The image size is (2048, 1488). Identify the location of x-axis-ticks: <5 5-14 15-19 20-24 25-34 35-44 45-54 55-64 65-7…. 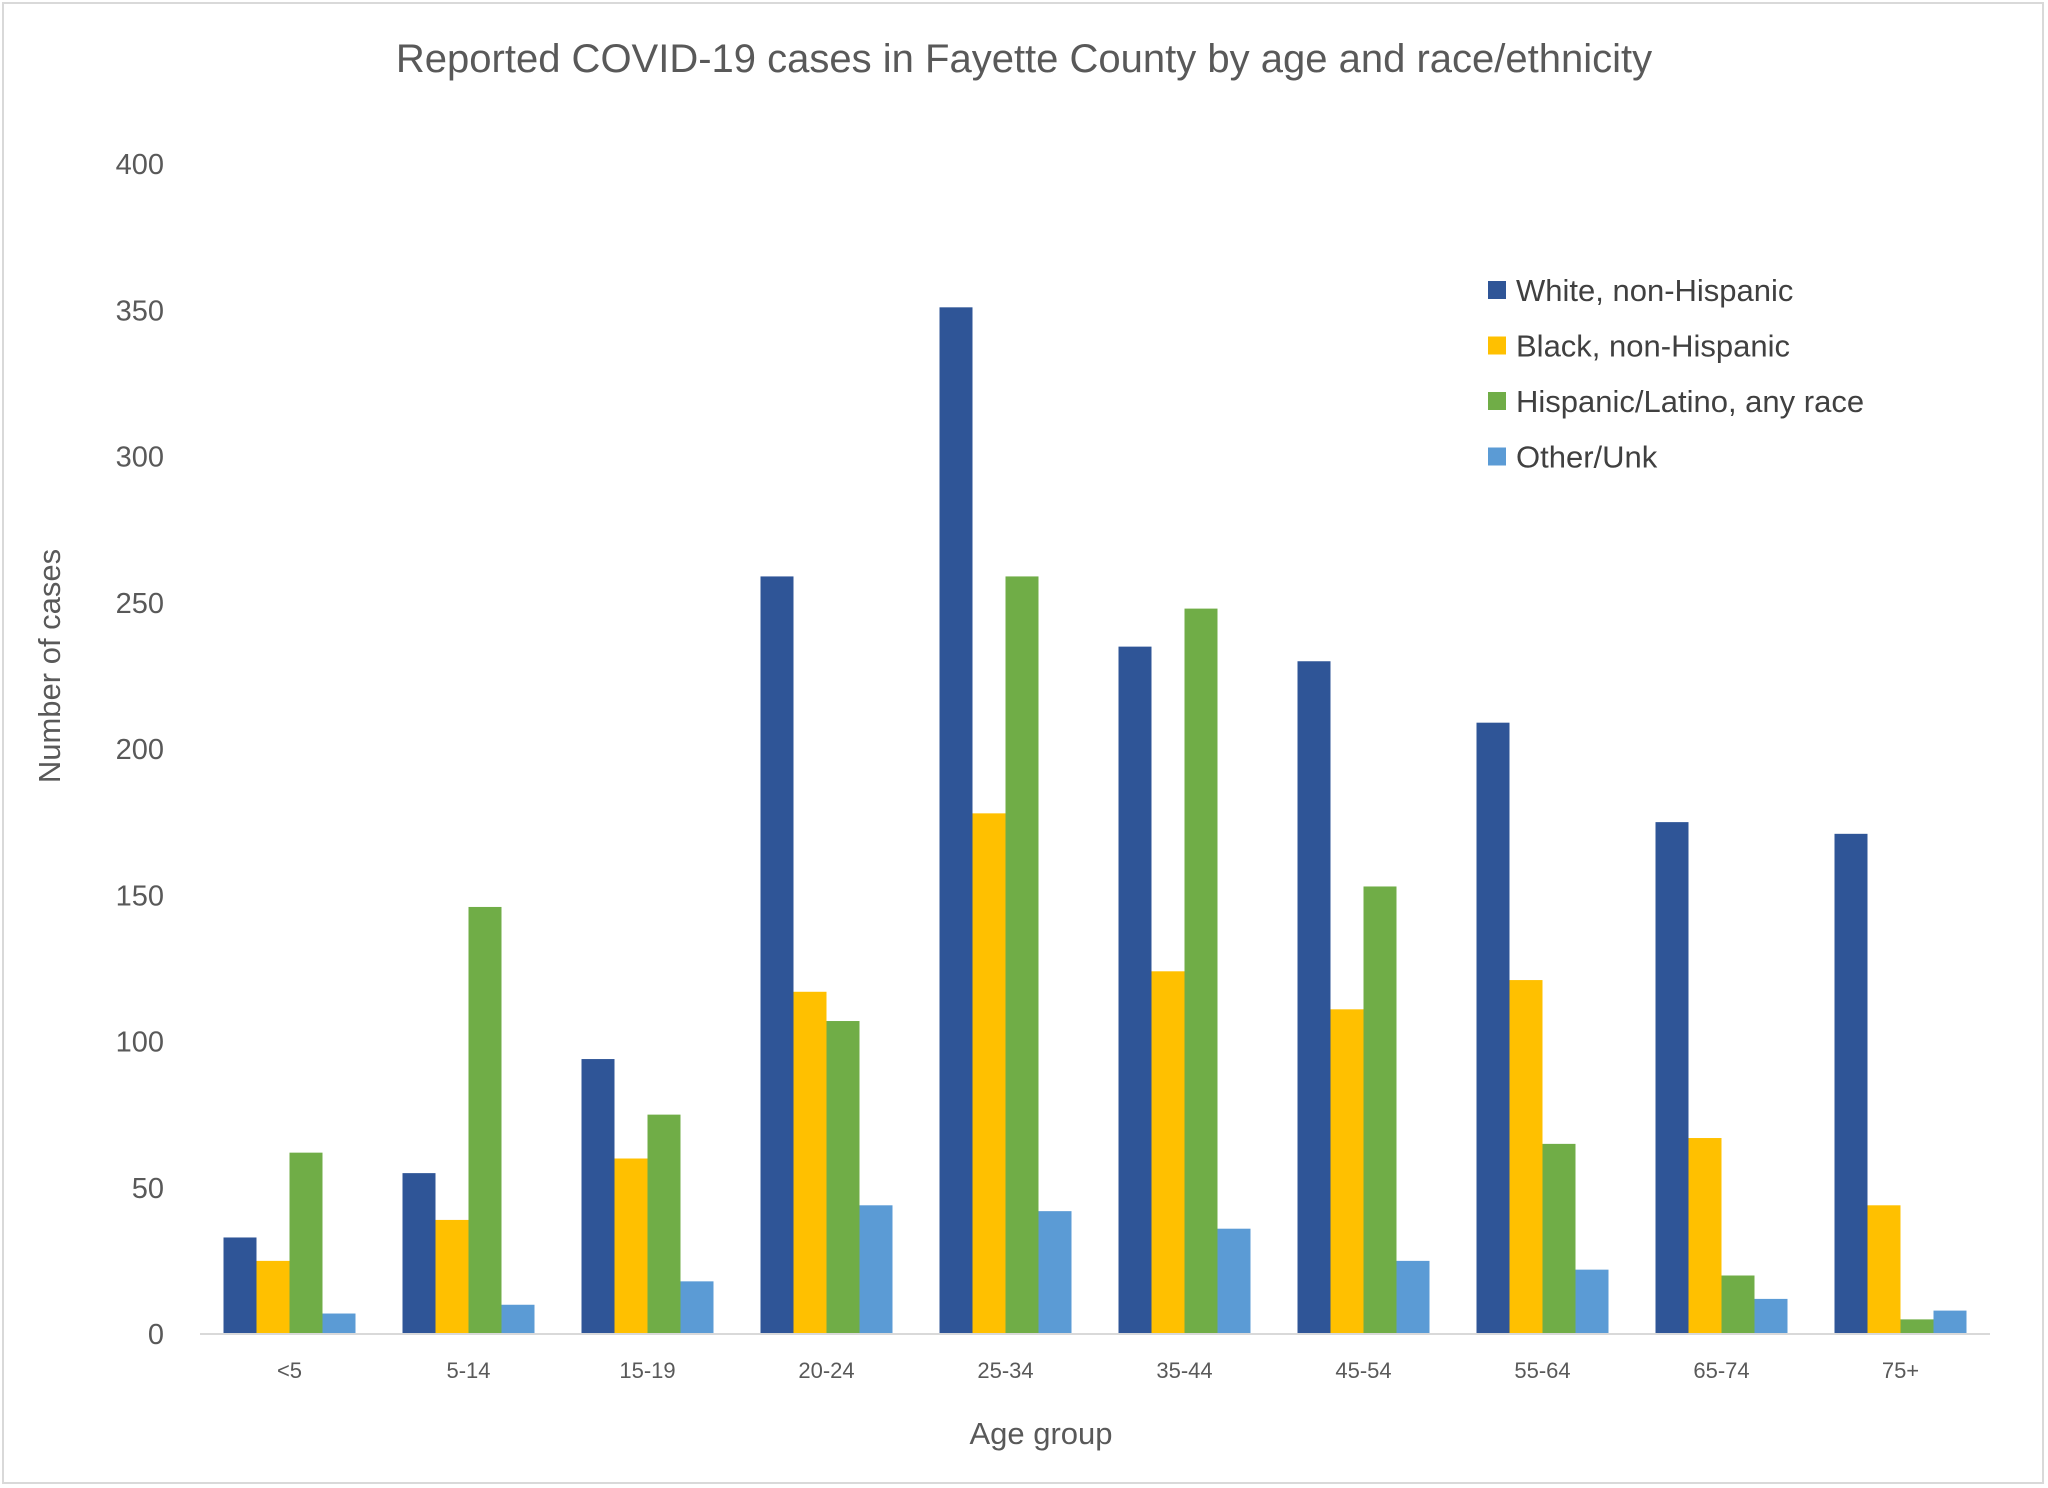
(1098, 1370).